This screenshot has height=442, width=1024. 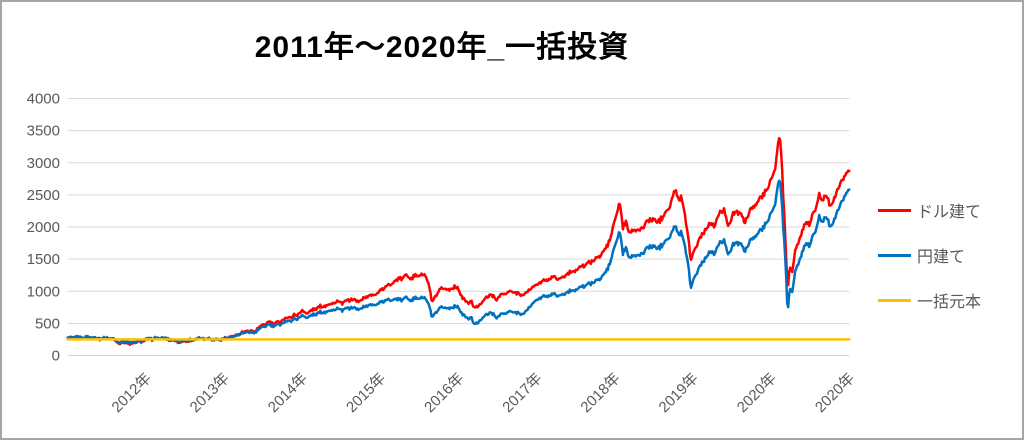 I want to click on y-axis-tick-label: 500, so click(x=47, y=323).